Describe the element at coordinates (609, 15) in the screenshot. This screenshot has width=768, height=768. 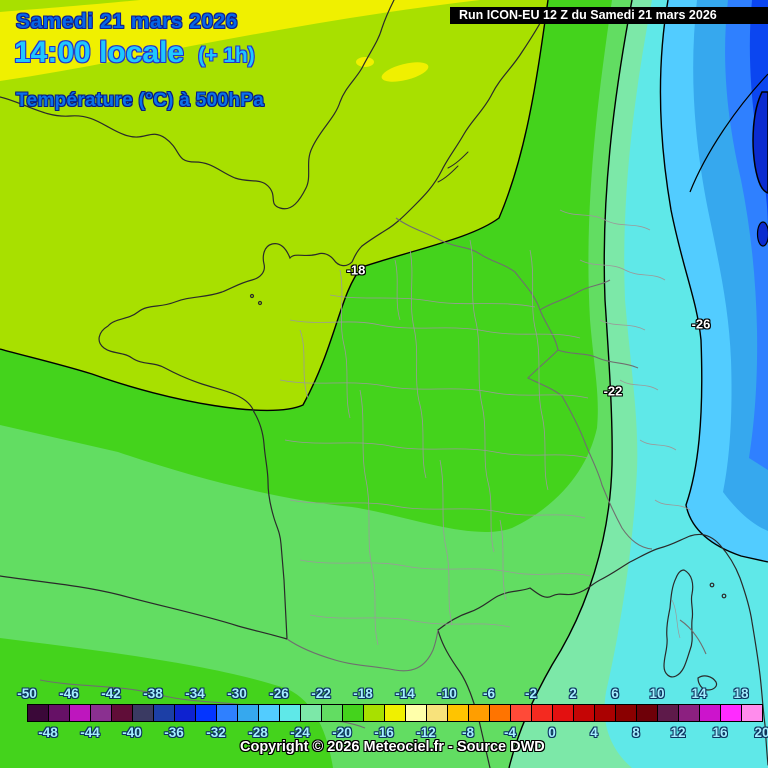
I see `run-info-bar: Run ICON-EU 12 Z du Samedi 21 mars 2026` at that location.